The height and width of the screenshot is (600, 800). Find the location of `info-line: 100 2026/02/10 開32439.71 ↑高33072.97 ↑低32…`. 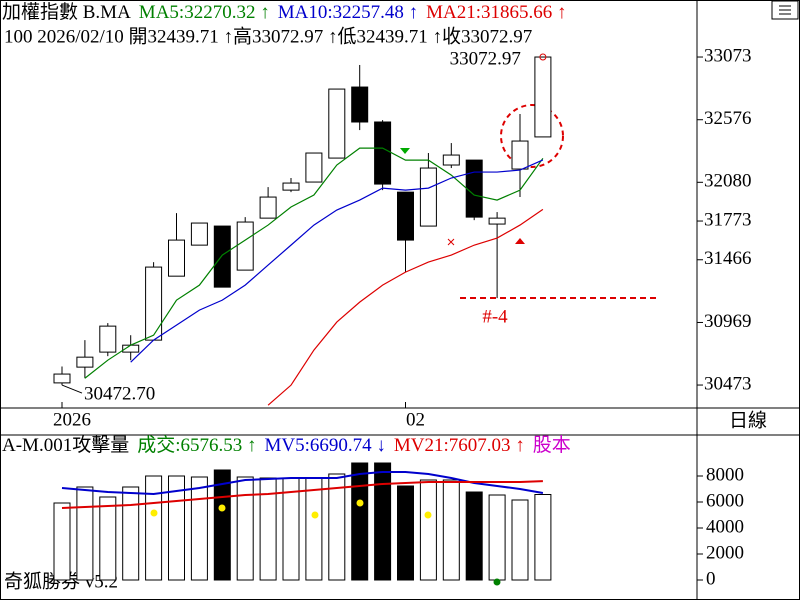

info-line: 100 2026/02/10 開32439.71 ↑高33072.97 ↑低32… is located at coordinates (268, 36).